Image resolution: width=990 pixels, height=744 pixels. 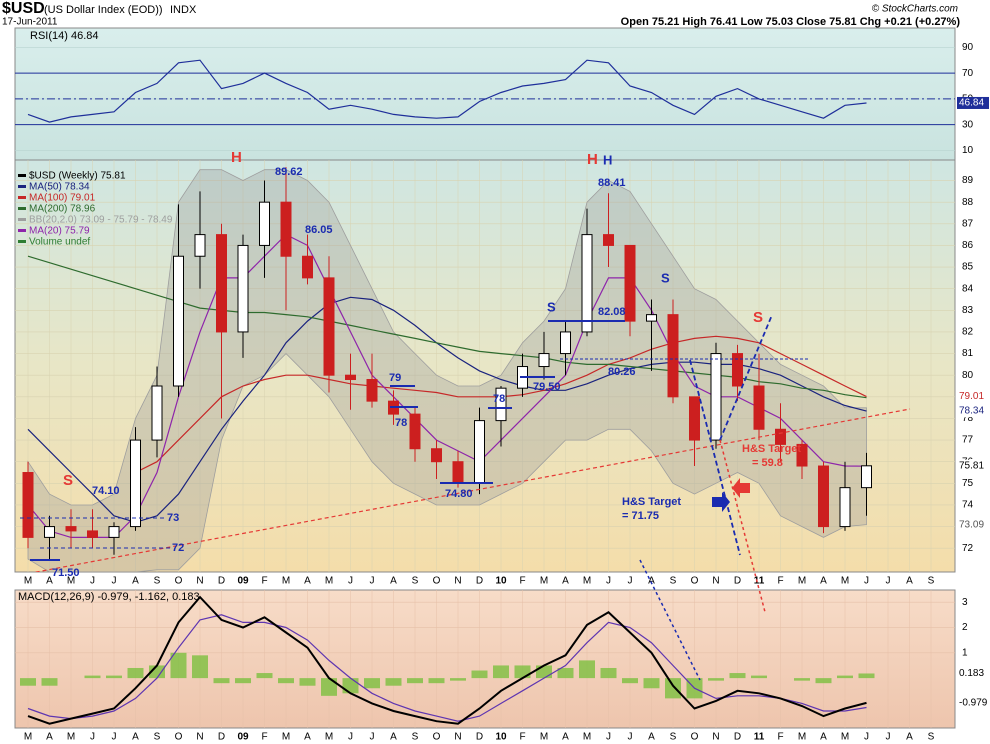 What do you see at coordinates (199, 737) in the screenshot?
I see `x-tick-label: N` at bounding box center [199, 737].